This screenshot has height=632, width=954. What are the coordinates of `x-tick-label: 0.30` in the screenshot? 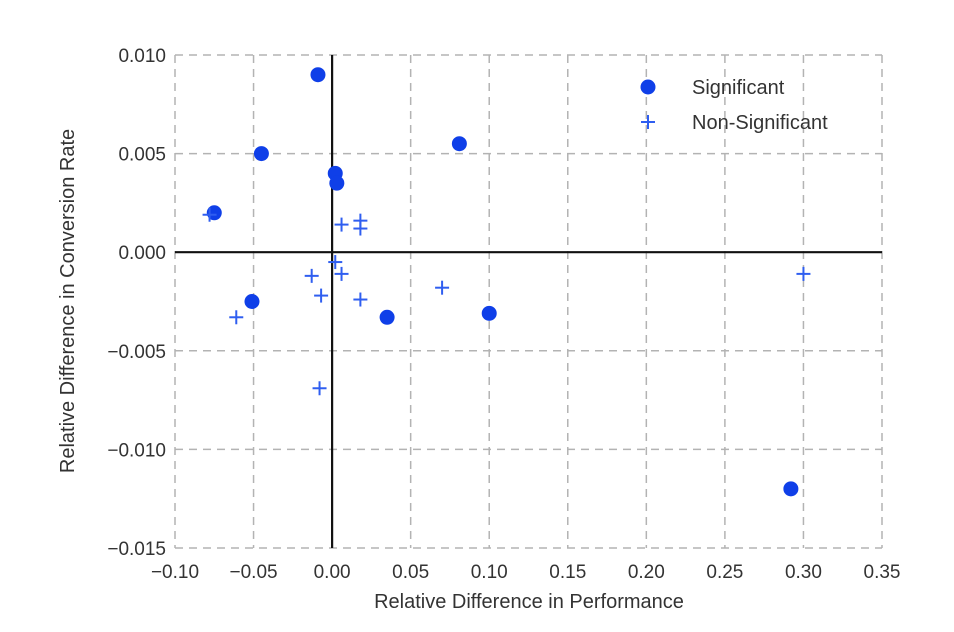 It's located at (803, 572).